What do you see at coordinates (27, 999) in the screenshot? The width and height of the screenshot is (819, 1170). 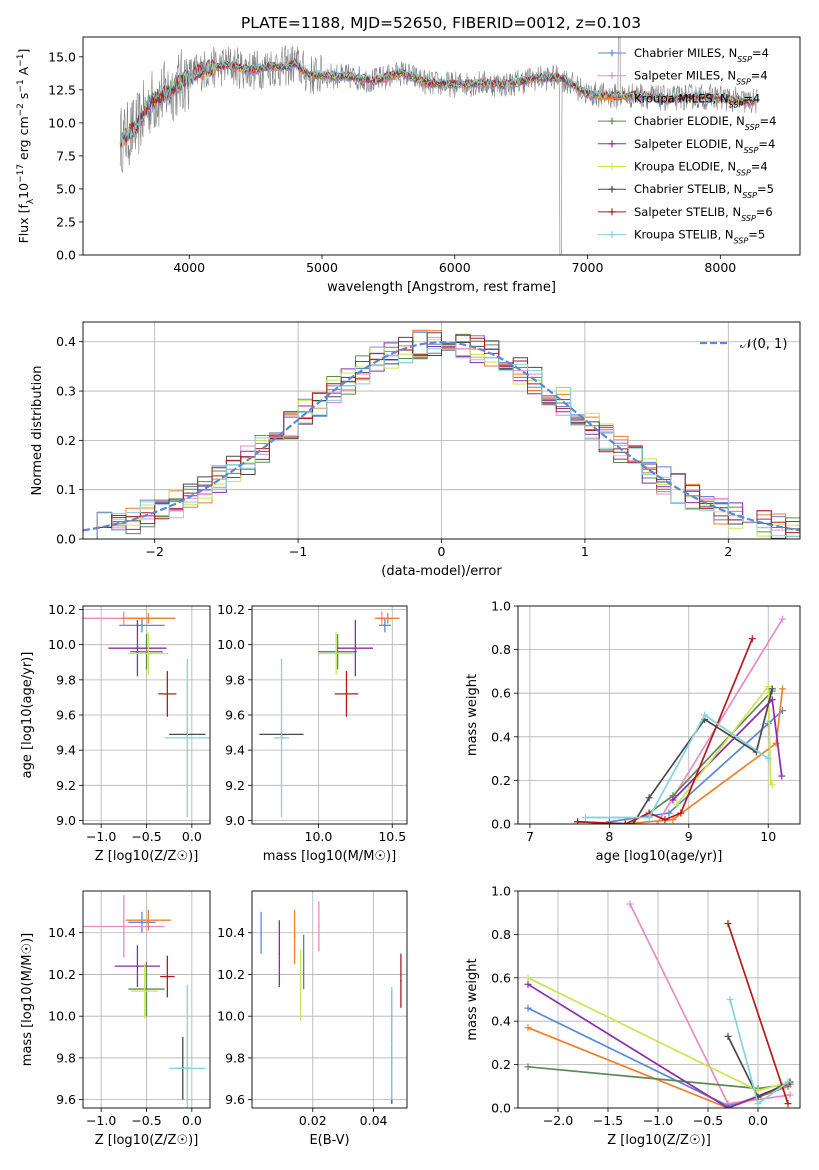 I see `y-axis-label: mass [log10(M/M☉)]` at bounding box center [27, 999].